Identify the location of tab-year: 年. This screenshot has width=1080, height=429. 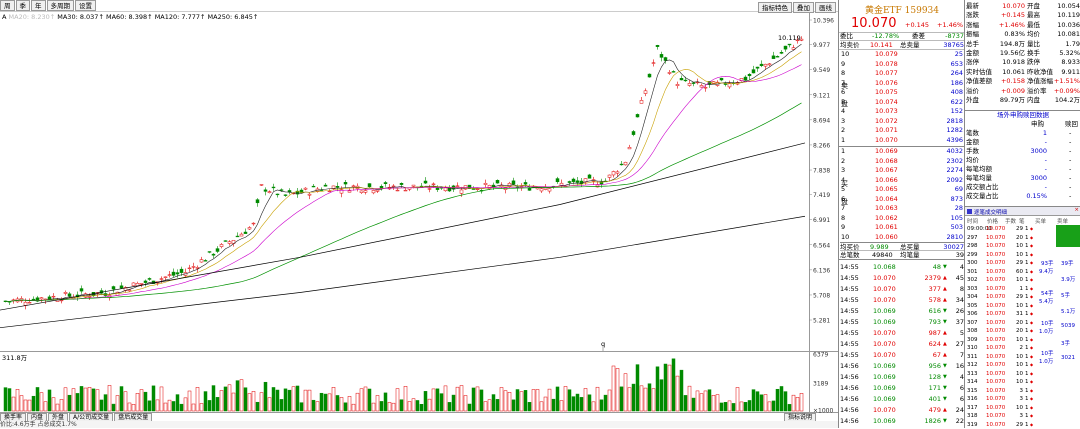
(38, 5).